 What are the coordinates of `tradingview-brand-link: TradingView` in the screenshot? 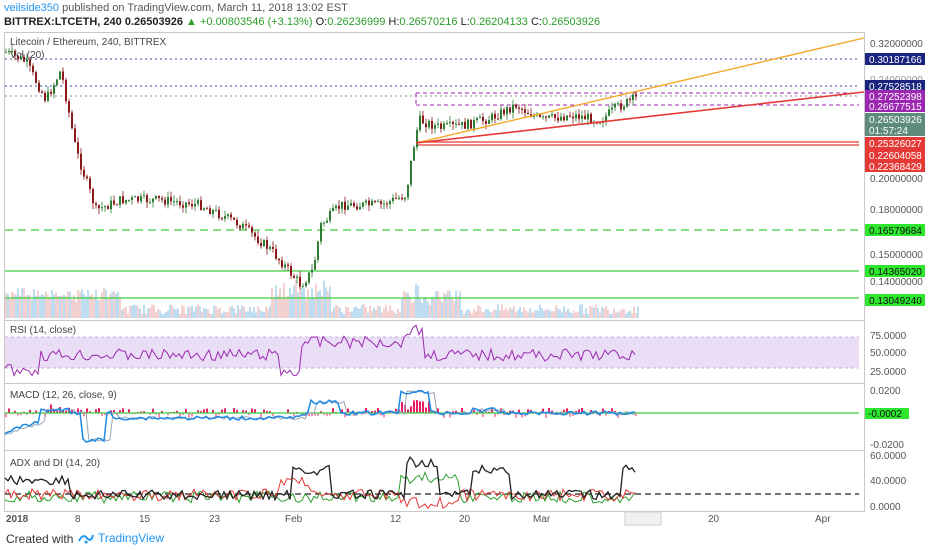 It's located at (131, 538).